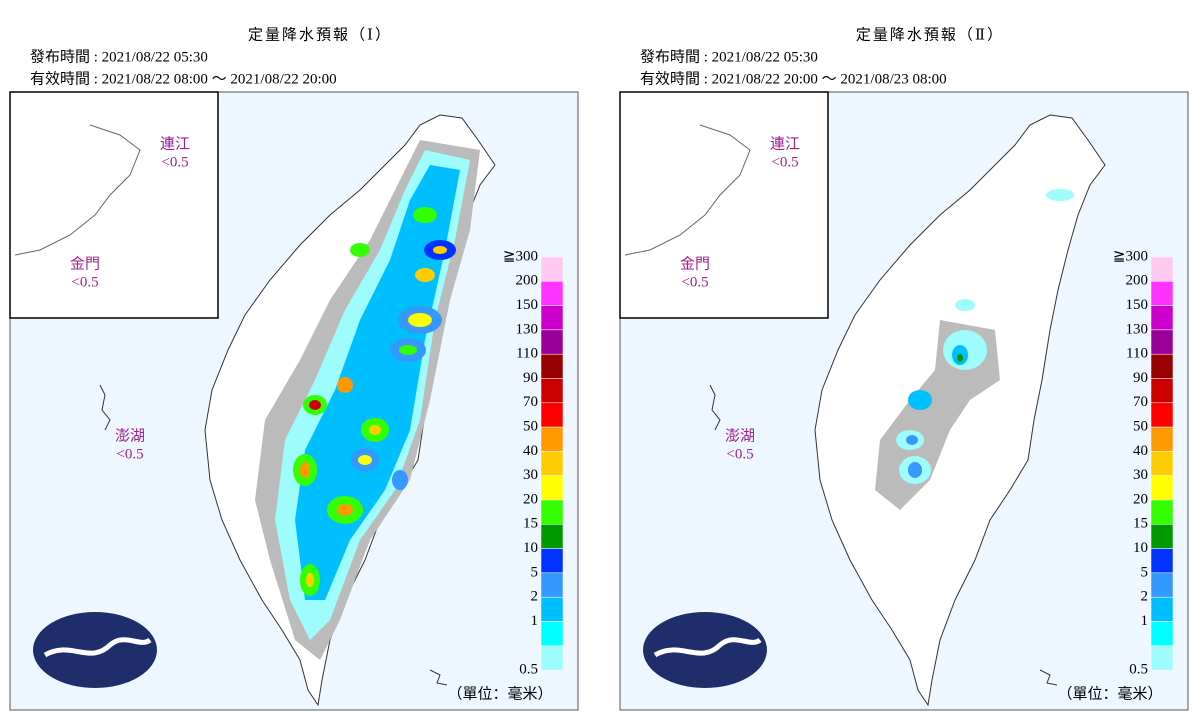  I want to click on map-title: 定量降水預報（Ⅰ）, so click(320, 34).